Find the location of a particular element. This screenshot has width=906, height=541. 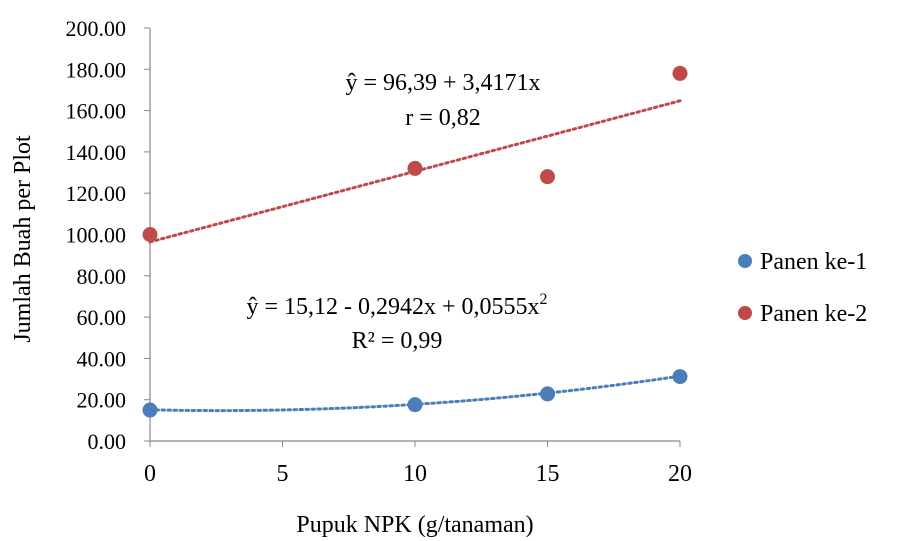

y-tick-label: 0.00 is located at coordinates (107, 441).